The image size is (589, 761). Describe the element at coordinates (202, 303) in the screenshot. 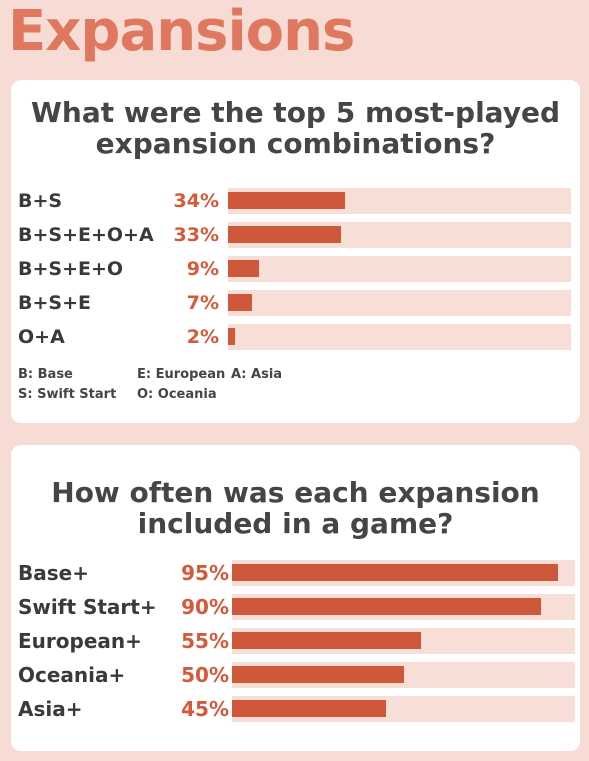

I see `bar-value-label: 7%` at that location.